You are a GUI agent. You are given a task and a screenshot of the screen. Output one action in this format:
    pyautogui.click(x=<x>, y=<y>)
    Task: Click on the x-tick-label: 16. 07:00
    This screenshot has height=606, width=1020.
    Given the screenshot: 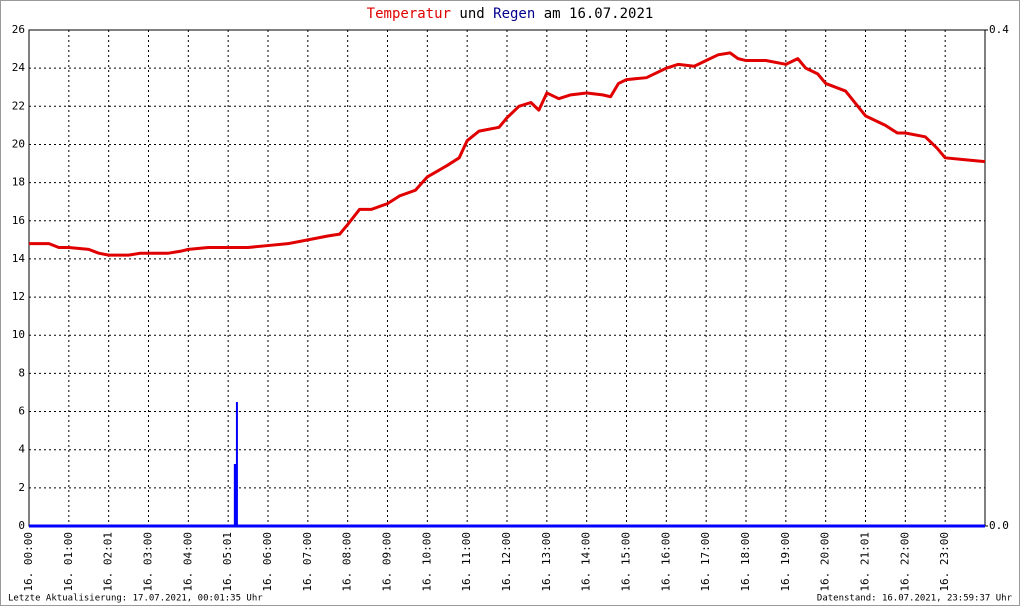 What is the action you would take?
    pyautogui.click(x=307, y=562)
    